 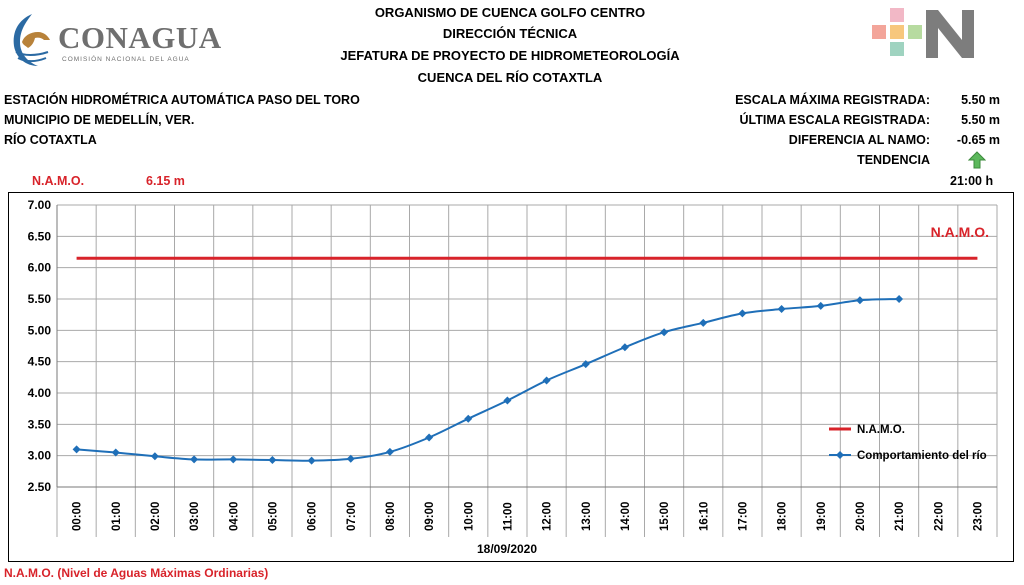 I want to click on x-tick-label: 04:00, so click(x=234, y=516).